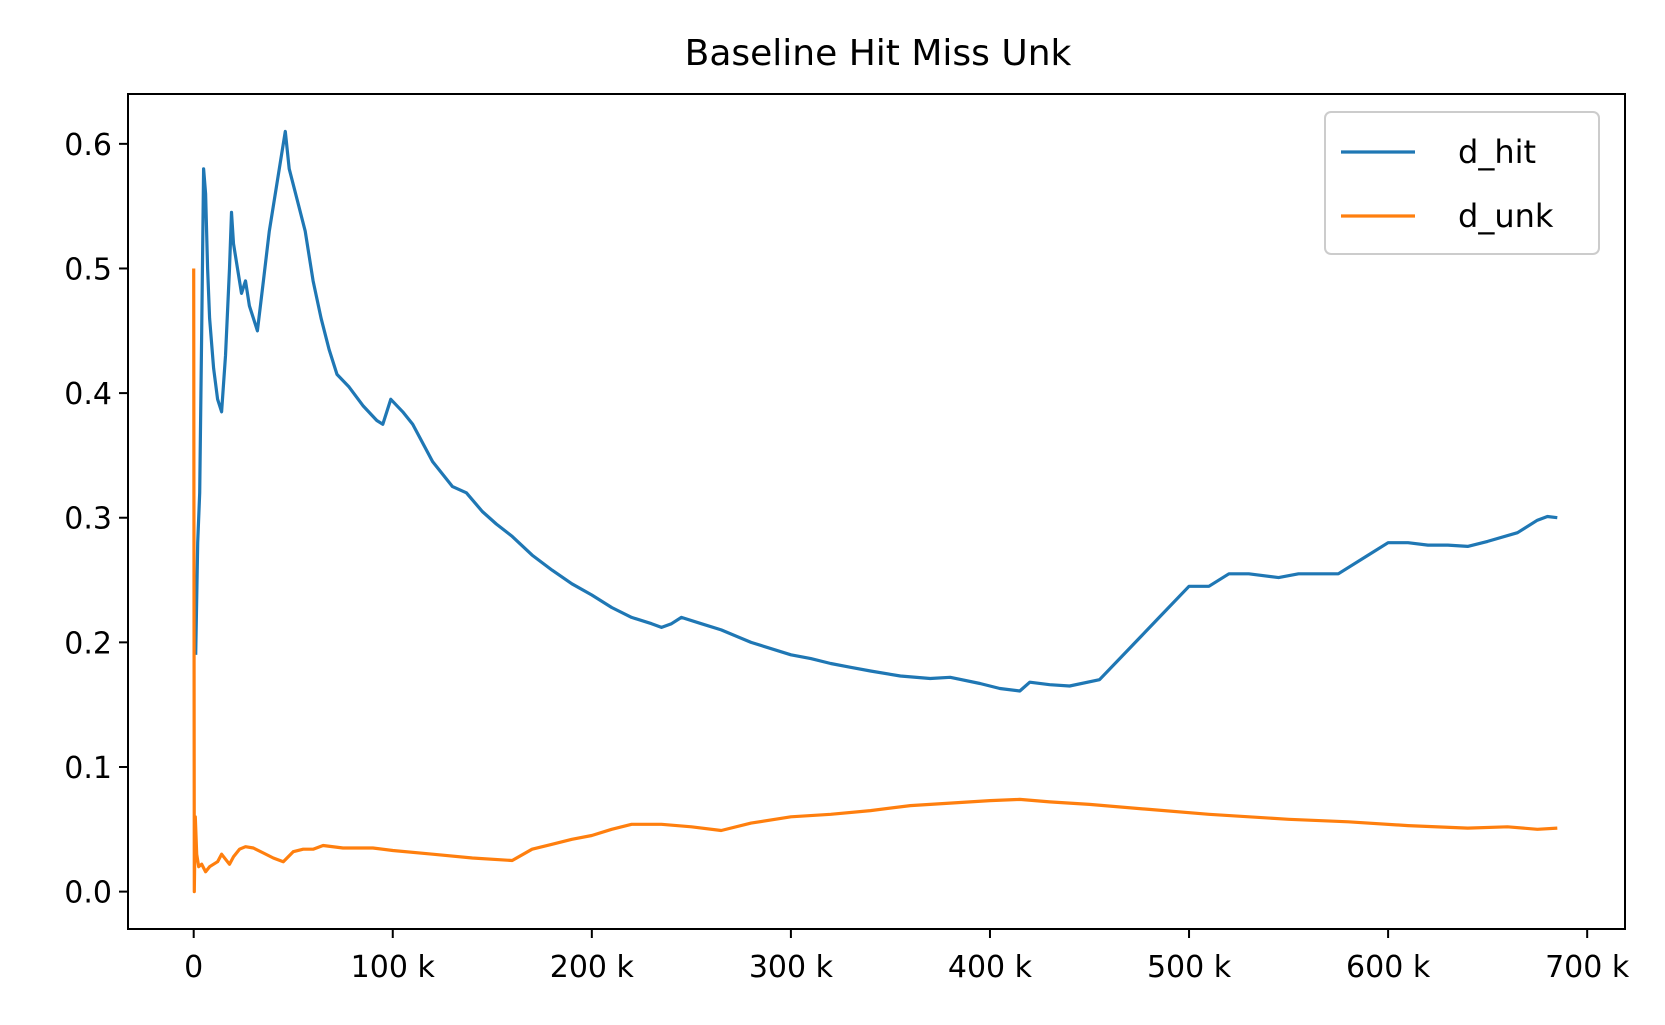 This screenshot has width=1665, height=1025. What do you see at coordinates (990, 967) in the screenshot?
I see `x-tick-label: 400 k` at bounding box center [990, 967].